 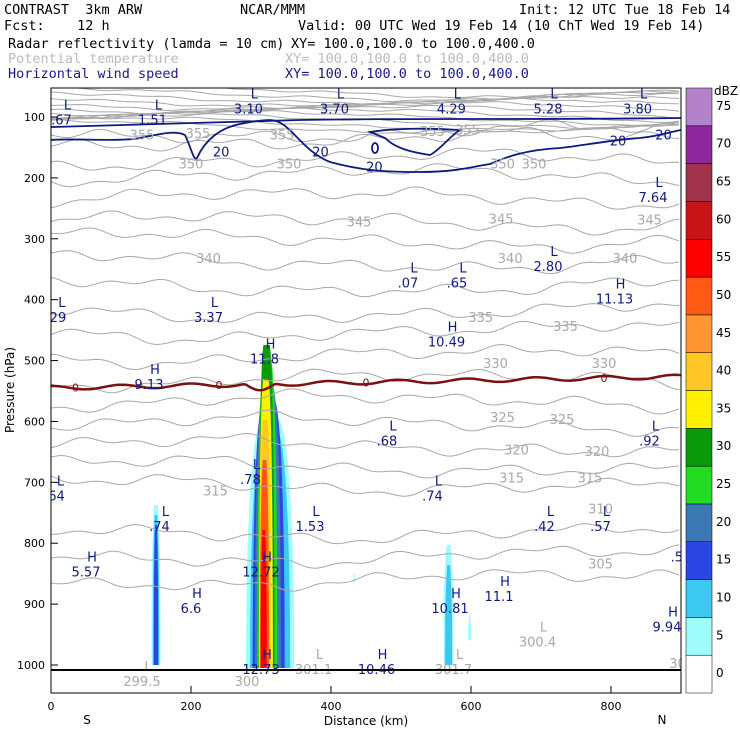 I want to click on extremum-value: 11.13, so click(x=614, y=300).